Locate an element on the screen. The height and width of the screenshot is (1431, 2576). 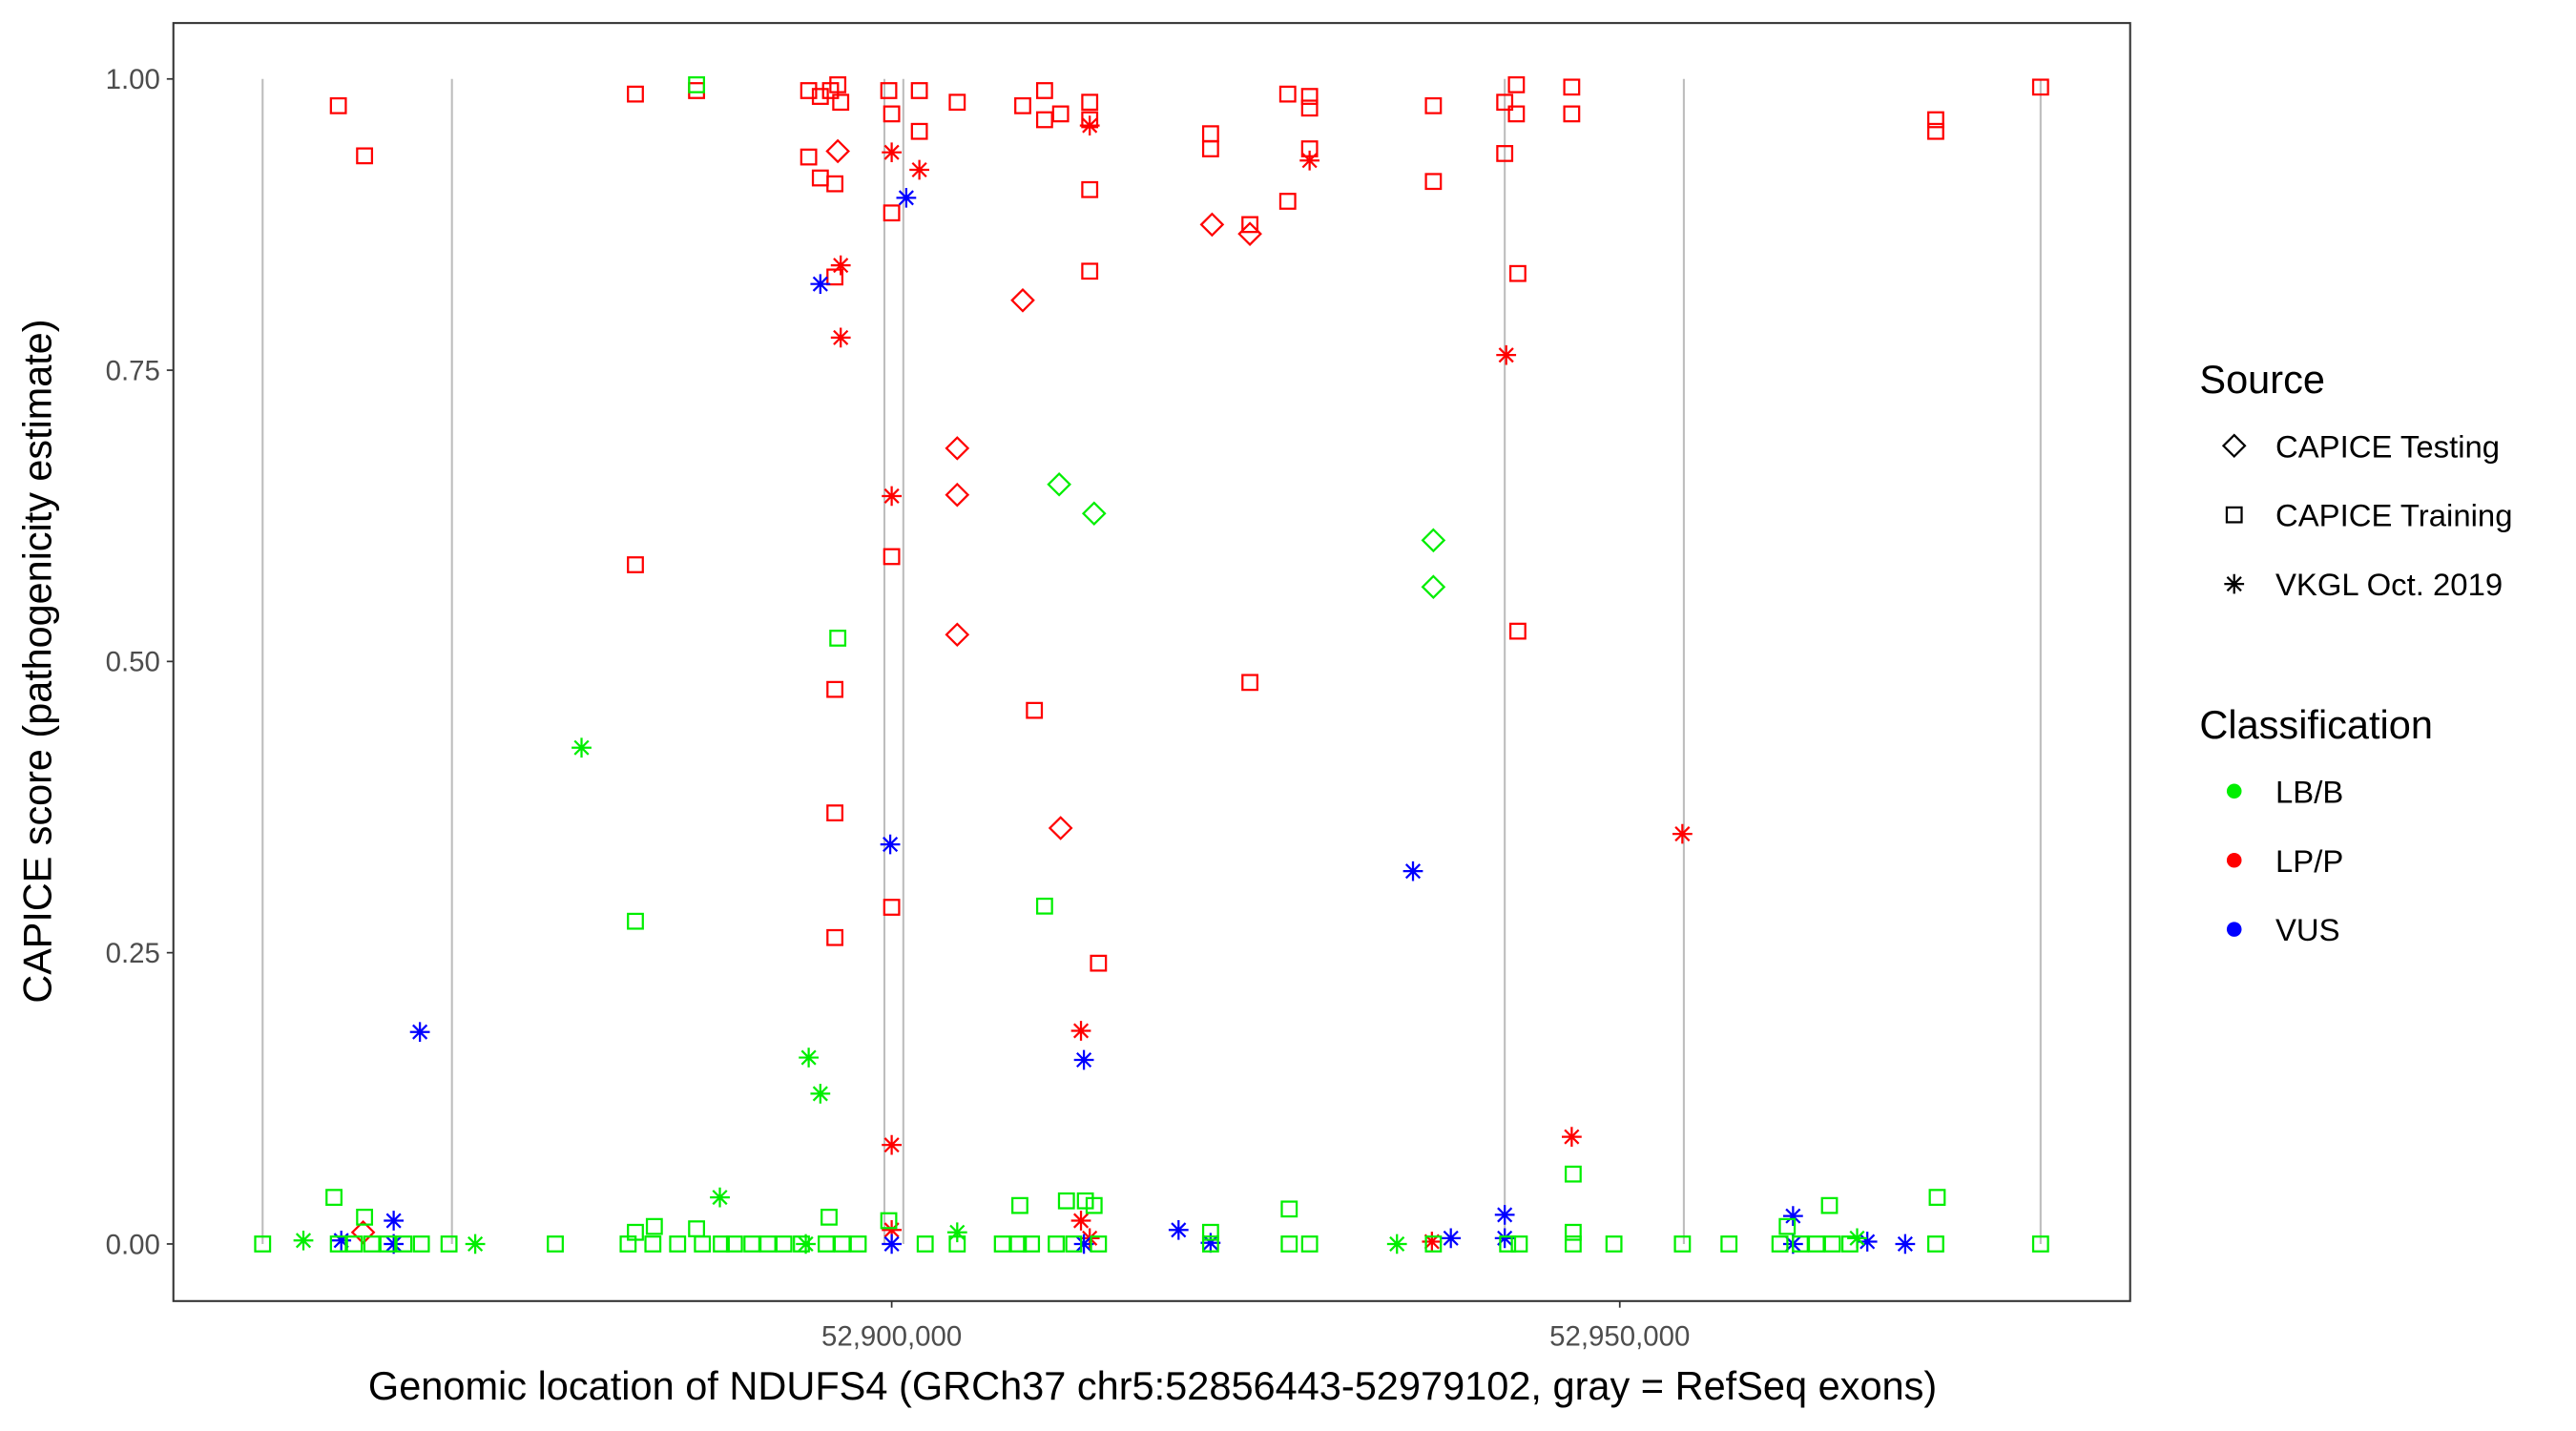
y-tick-label: 1.00 is located at coordinates (133, 79).